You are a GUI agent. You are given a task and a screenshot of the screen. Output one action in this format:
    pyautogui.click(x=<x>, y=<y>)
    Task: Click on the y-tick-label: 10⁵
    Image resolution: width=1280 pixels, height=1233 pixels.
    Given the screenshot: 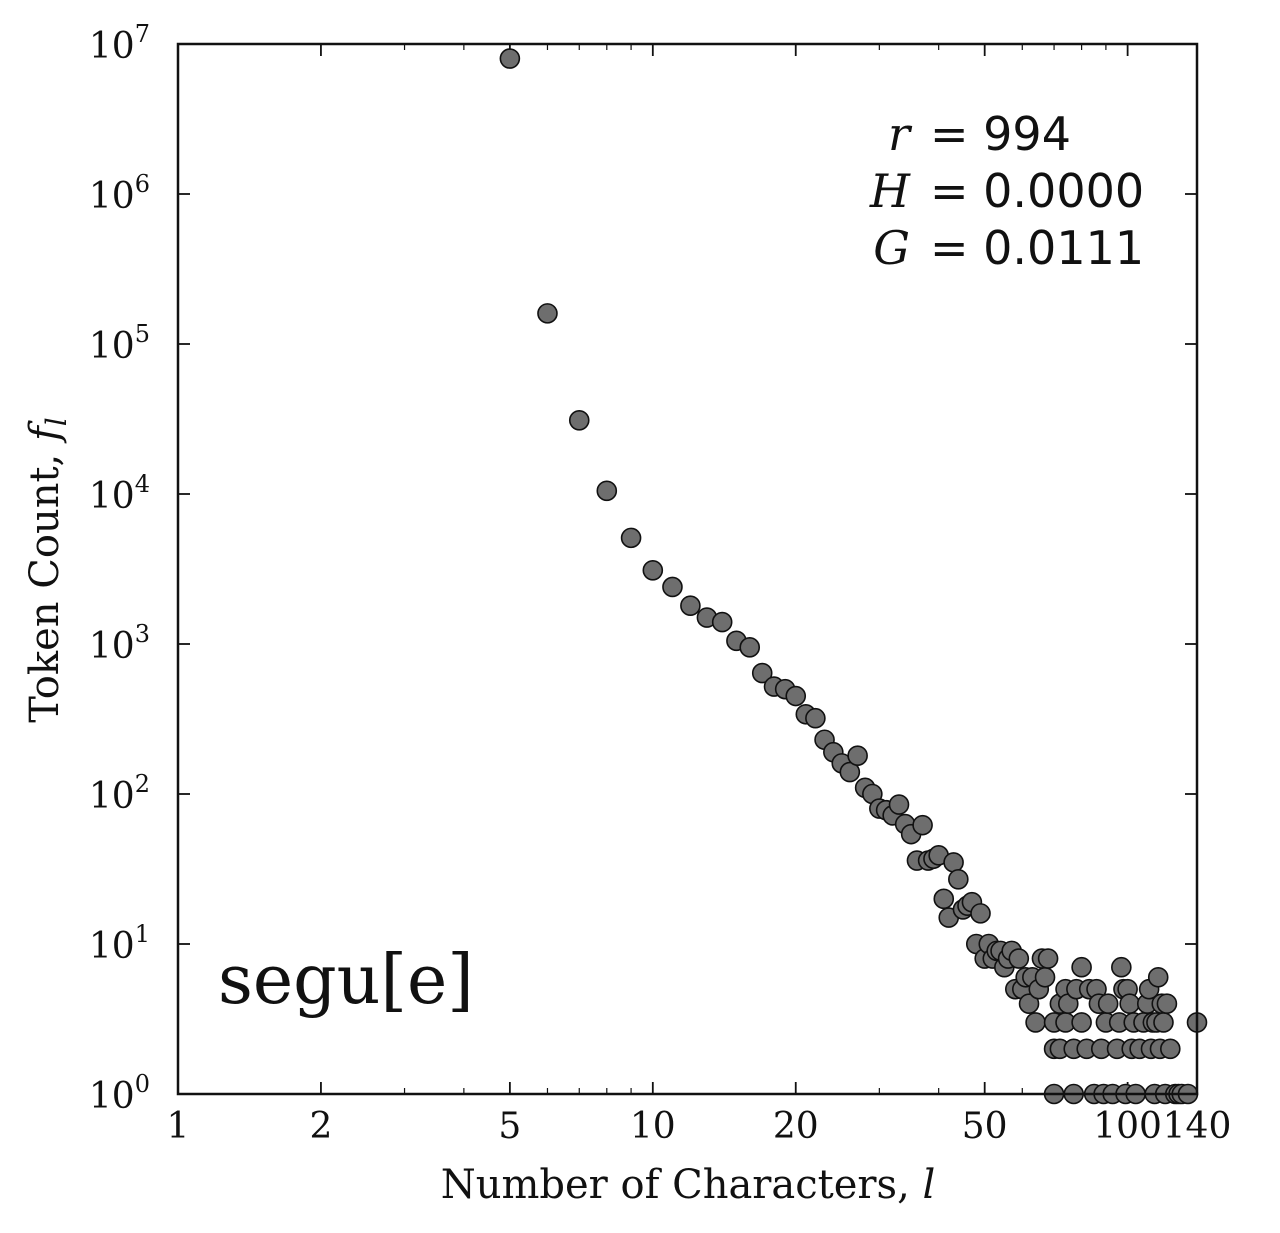 What is the action you would take?
    pyautogui.click(x=119, y=343)
    